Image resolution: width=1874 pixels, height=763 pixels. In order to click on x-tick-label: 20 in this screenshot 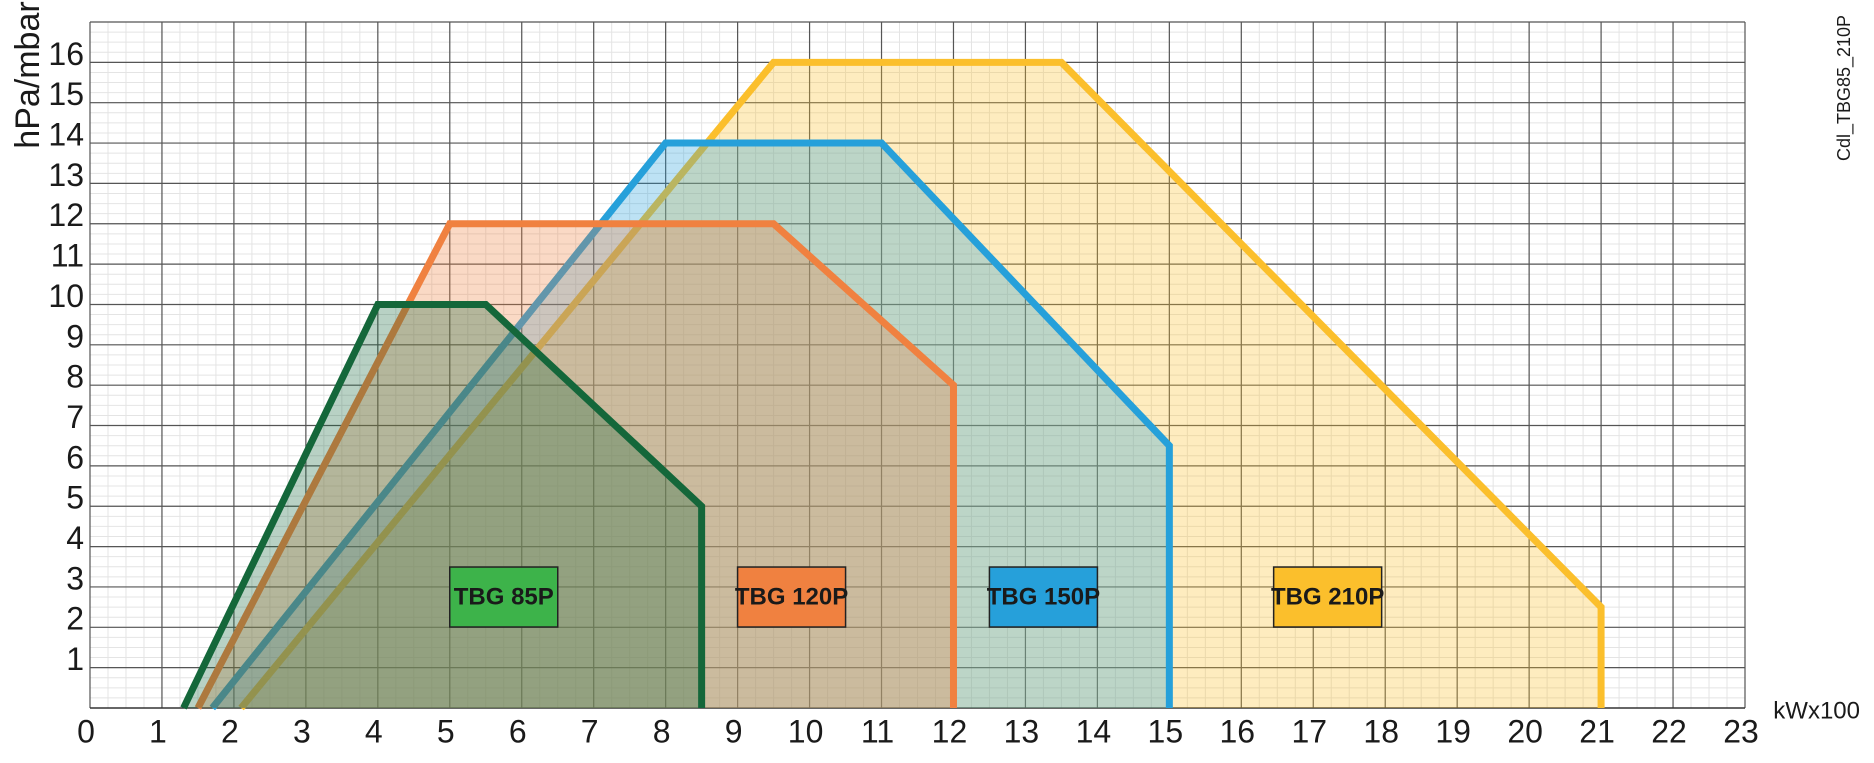, I will do `click(1525, 731)`.